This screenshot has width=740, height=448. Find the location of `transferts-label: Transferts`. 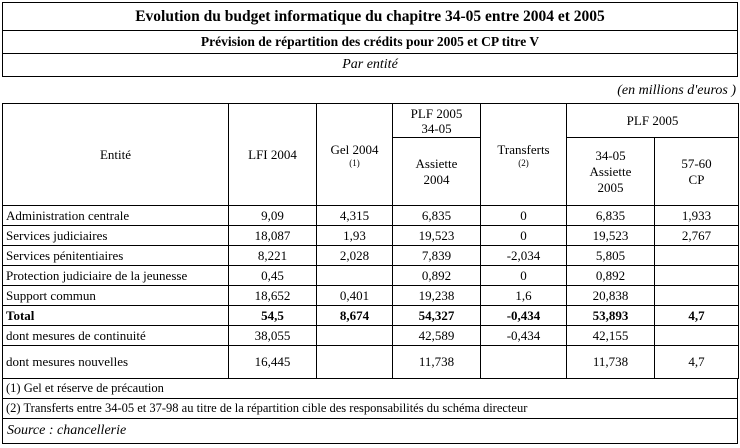

transferts-label: Transferts is located at coordinates (523, 149).